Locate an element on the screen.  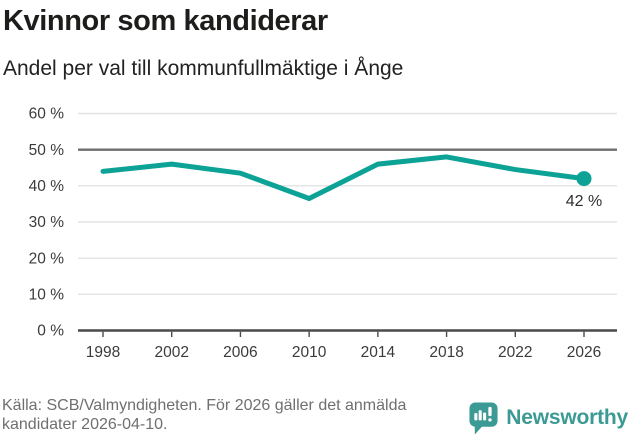
newsworthy-wordmark: Newsworthy is located at coordinates (567, 417).